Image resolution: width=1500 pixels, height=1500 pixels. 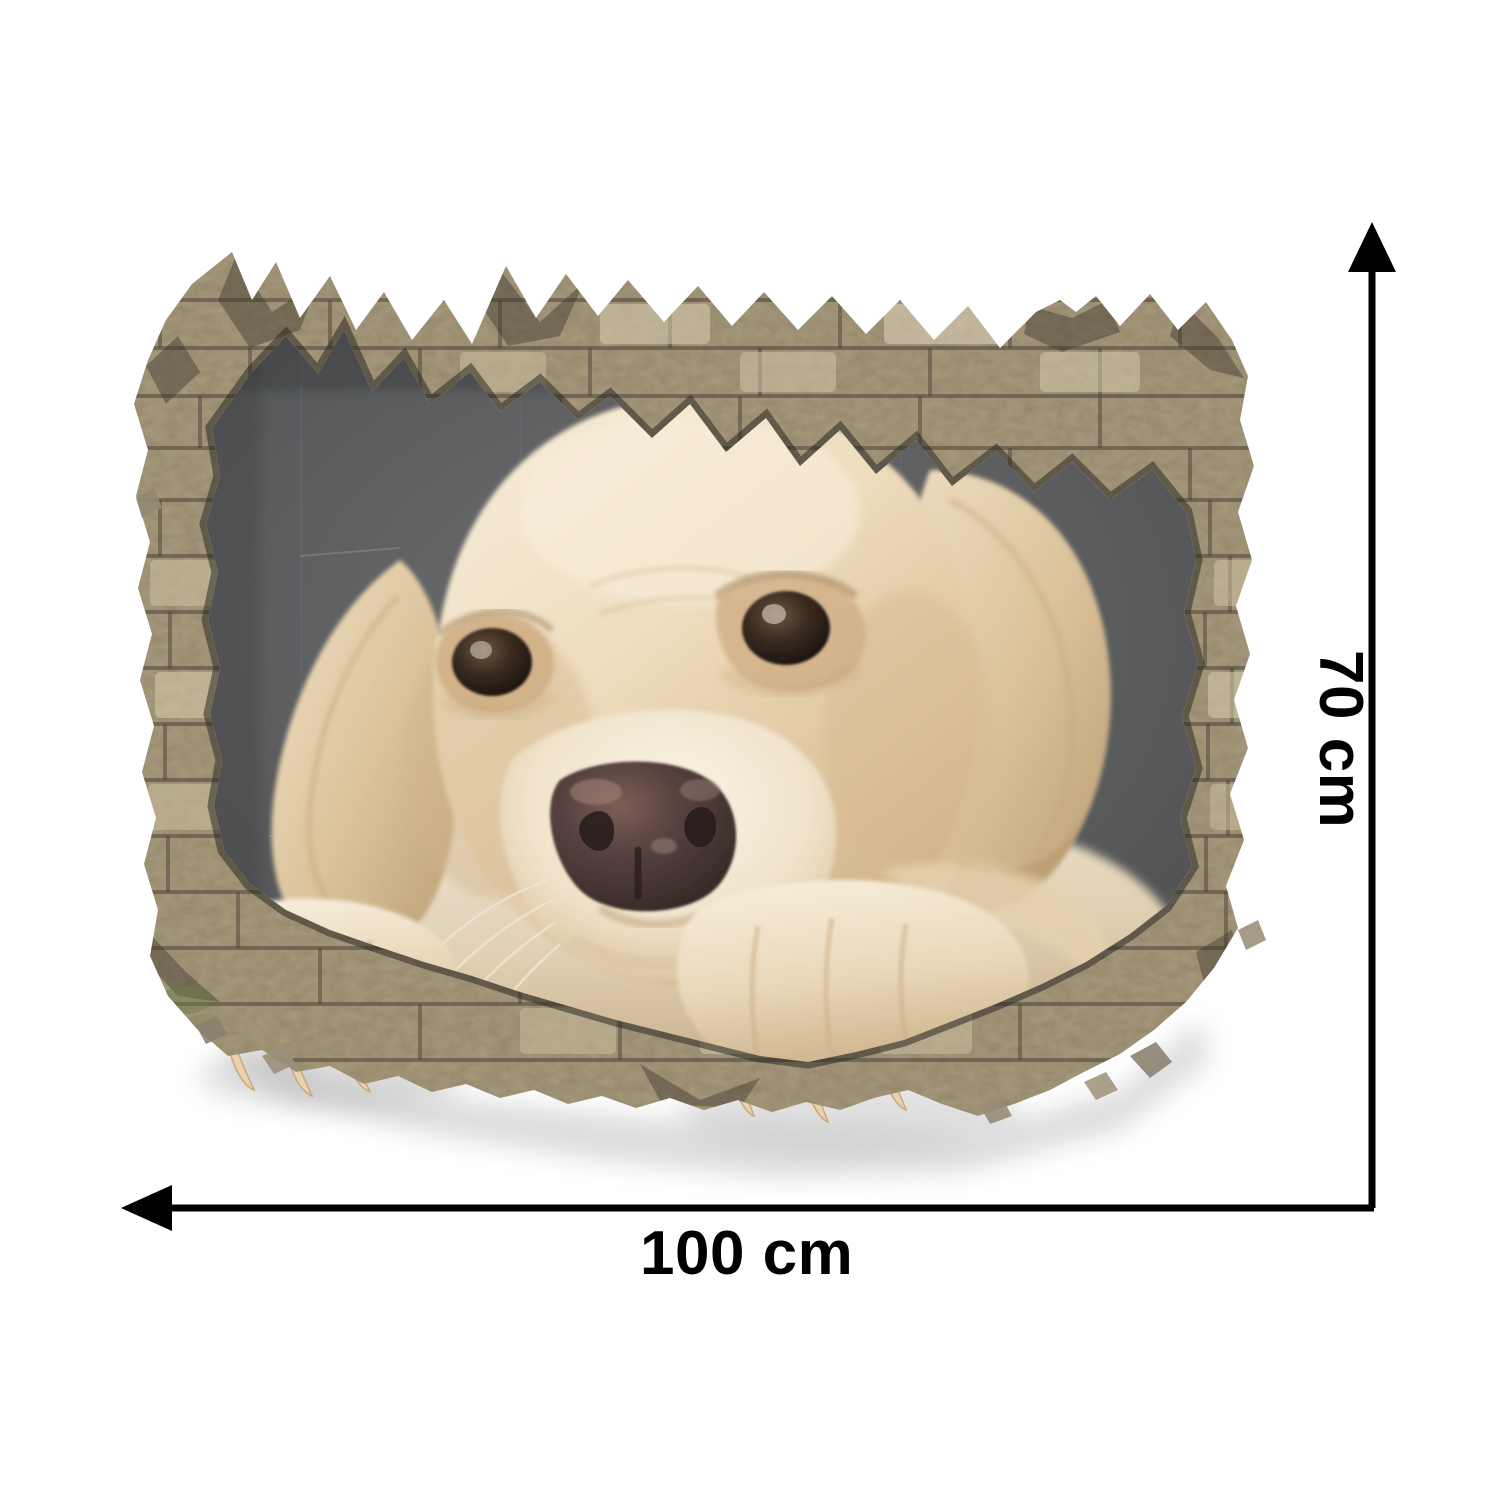 I want to click on width-dimension-label: 100 cm, so click(x=747, y=1253).